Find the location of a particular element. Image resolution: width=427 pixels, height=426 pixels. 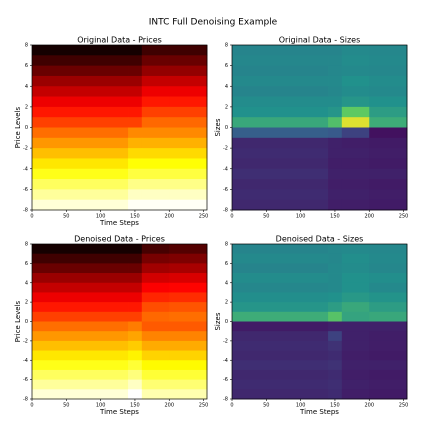

x-tick-label: 250 is located at coordinates (404, 406).